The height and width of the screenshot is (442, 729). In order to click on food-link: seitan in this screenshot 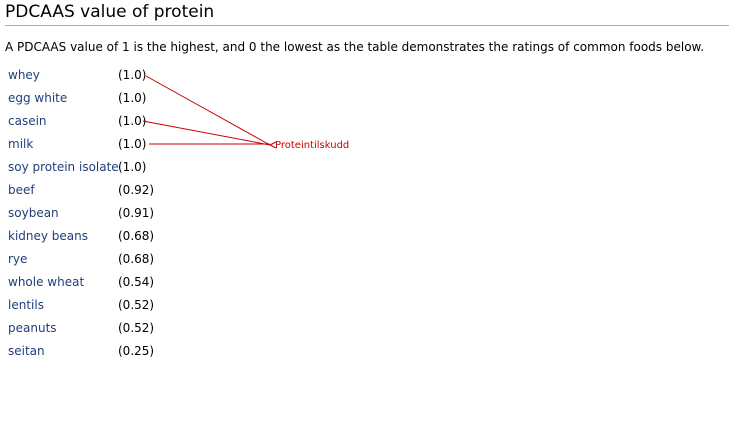, I will do `click(26, 351)`.